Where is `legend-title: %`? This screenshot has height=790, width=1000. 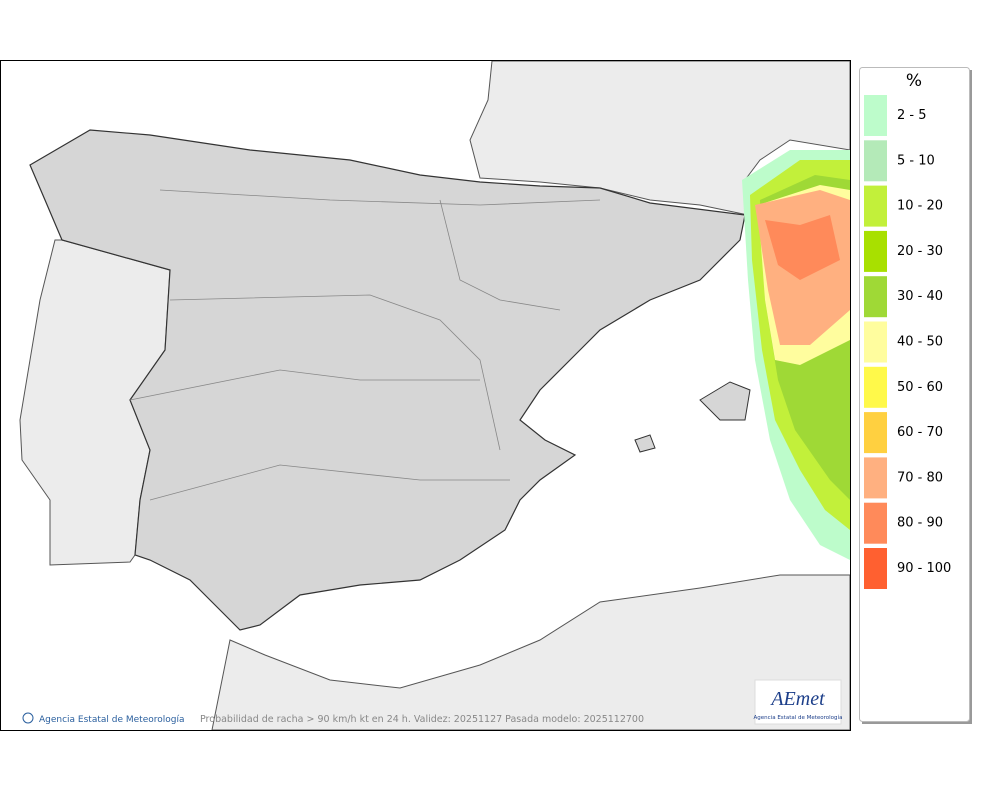 legend-title: % is located at coordinates (914, 81).